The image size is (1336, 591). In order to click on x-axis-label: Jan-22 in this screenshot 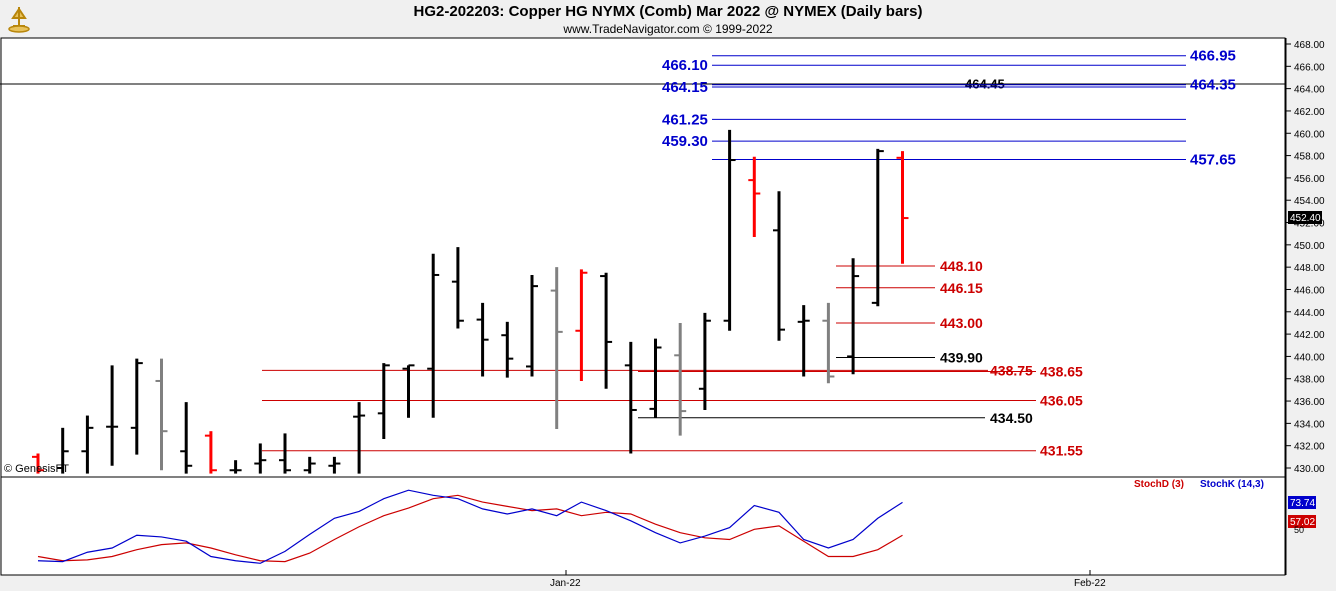, I will do `click(565, 583)`.